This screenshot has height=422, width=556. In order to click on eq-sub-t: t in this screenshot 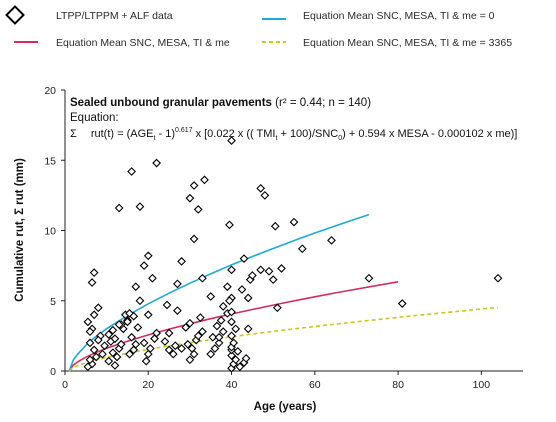, I will do `click(154, 138)`.